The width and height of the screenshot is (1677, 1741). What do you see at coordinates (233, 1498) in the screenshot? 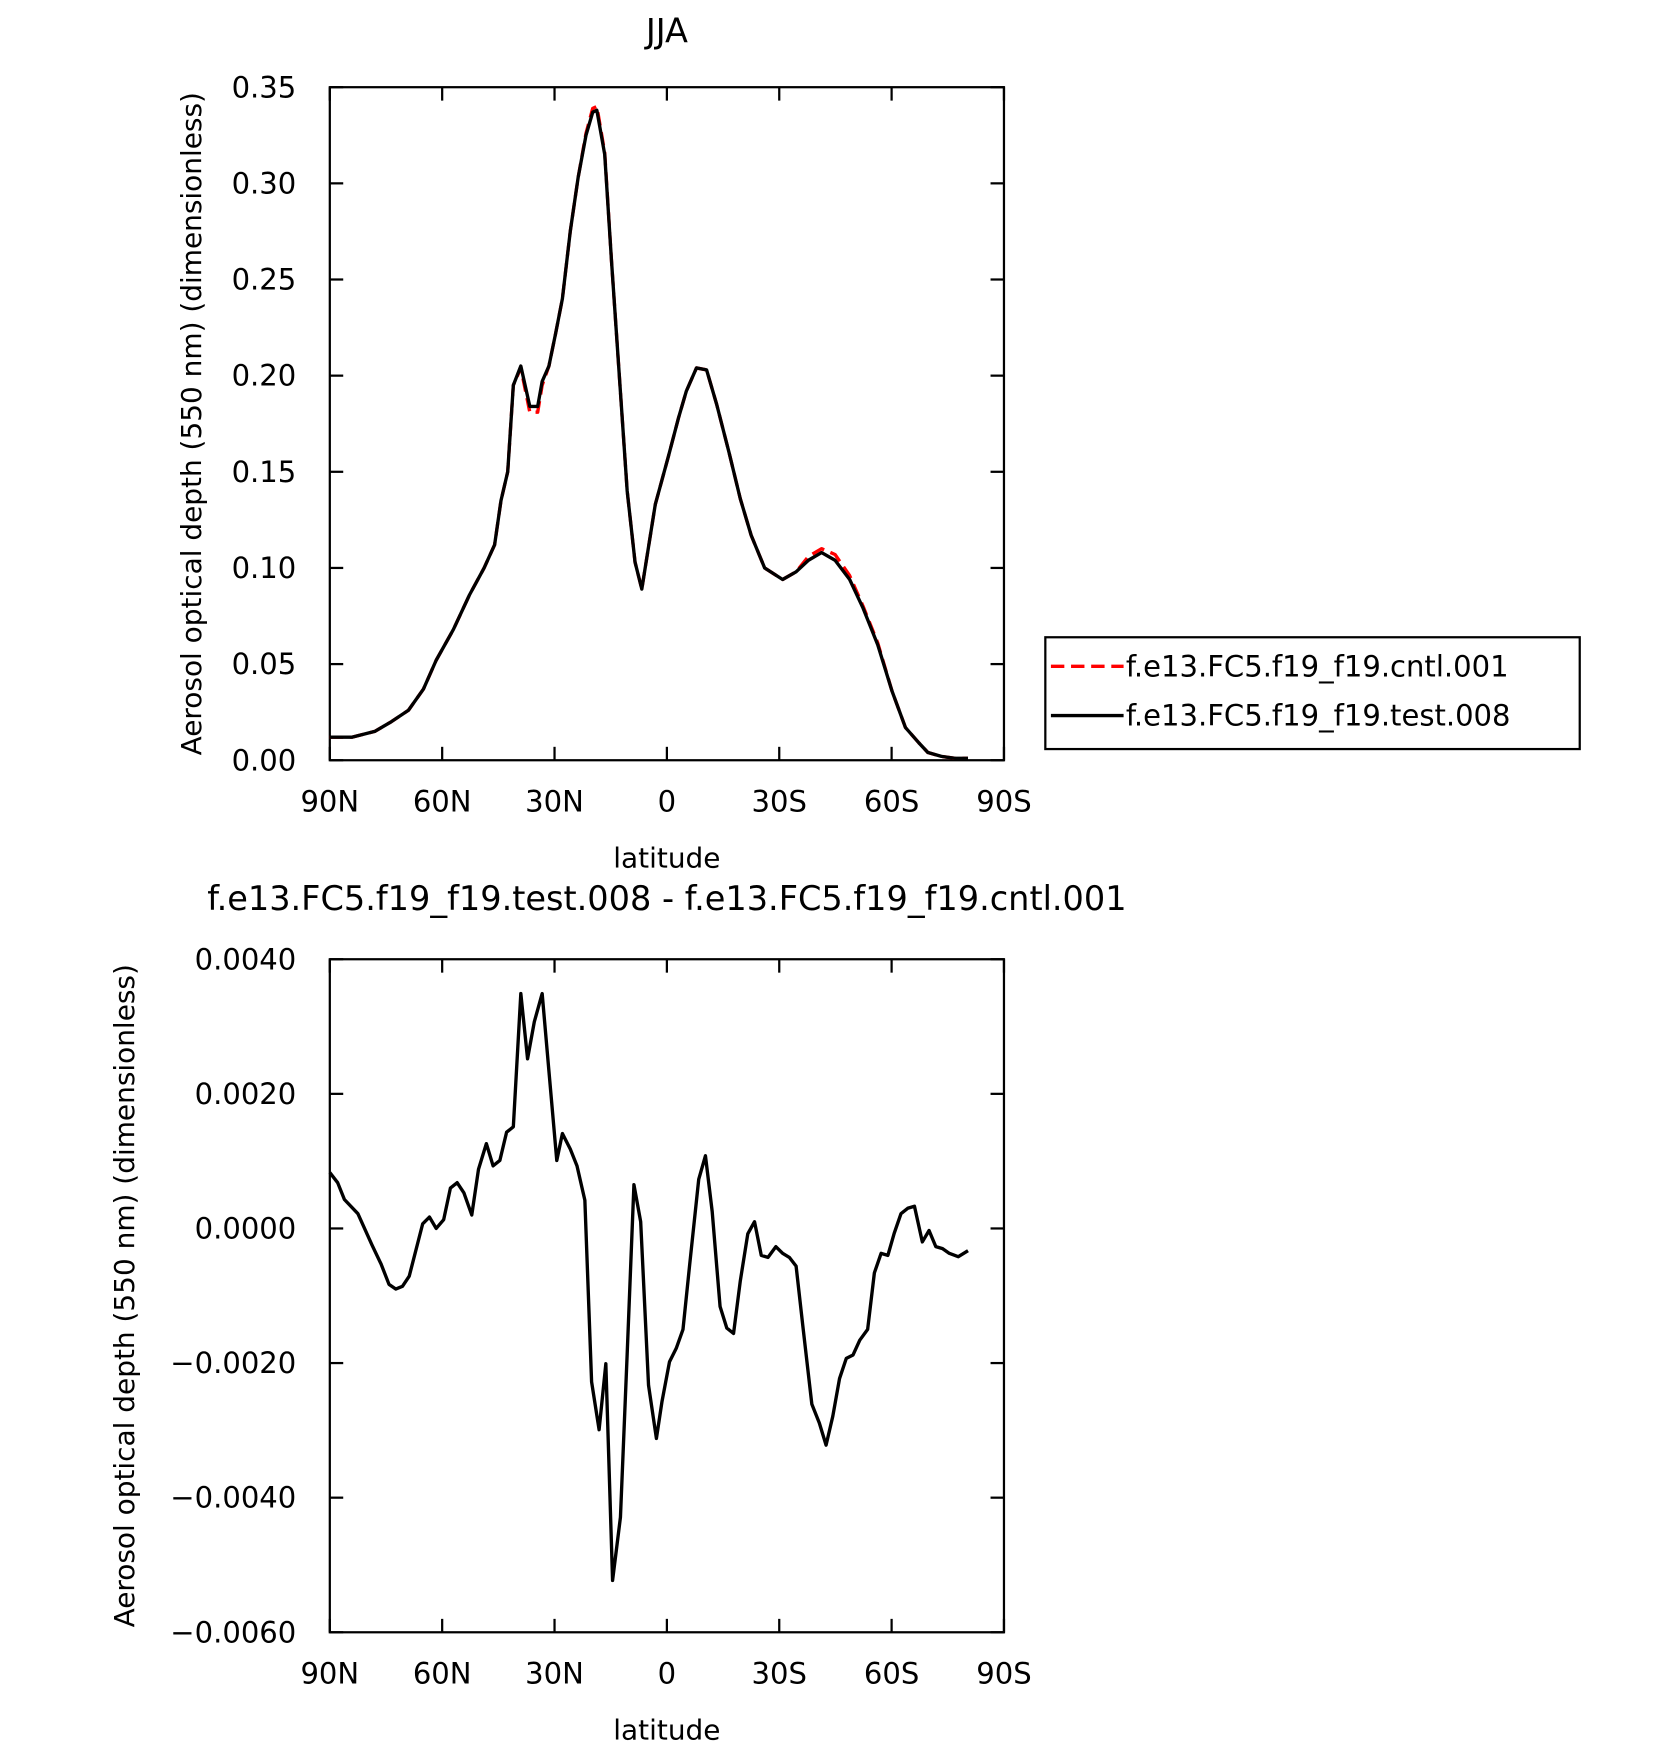
I see `y-tick-label: −0.0040` at bounding box center [233, 1498].